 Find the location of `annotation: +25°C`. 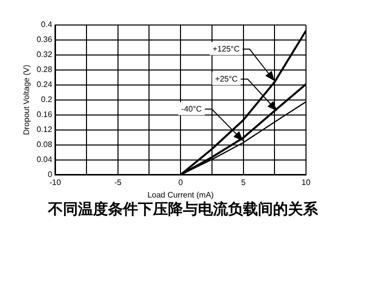

annotation: +25°C is located at coordinates (226, 79).